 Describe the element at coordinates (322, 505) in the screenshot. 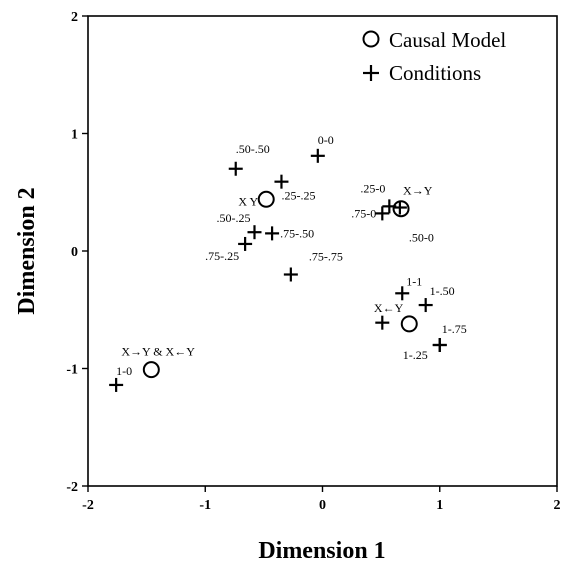

I see `x-tick-label: 0` at that location.